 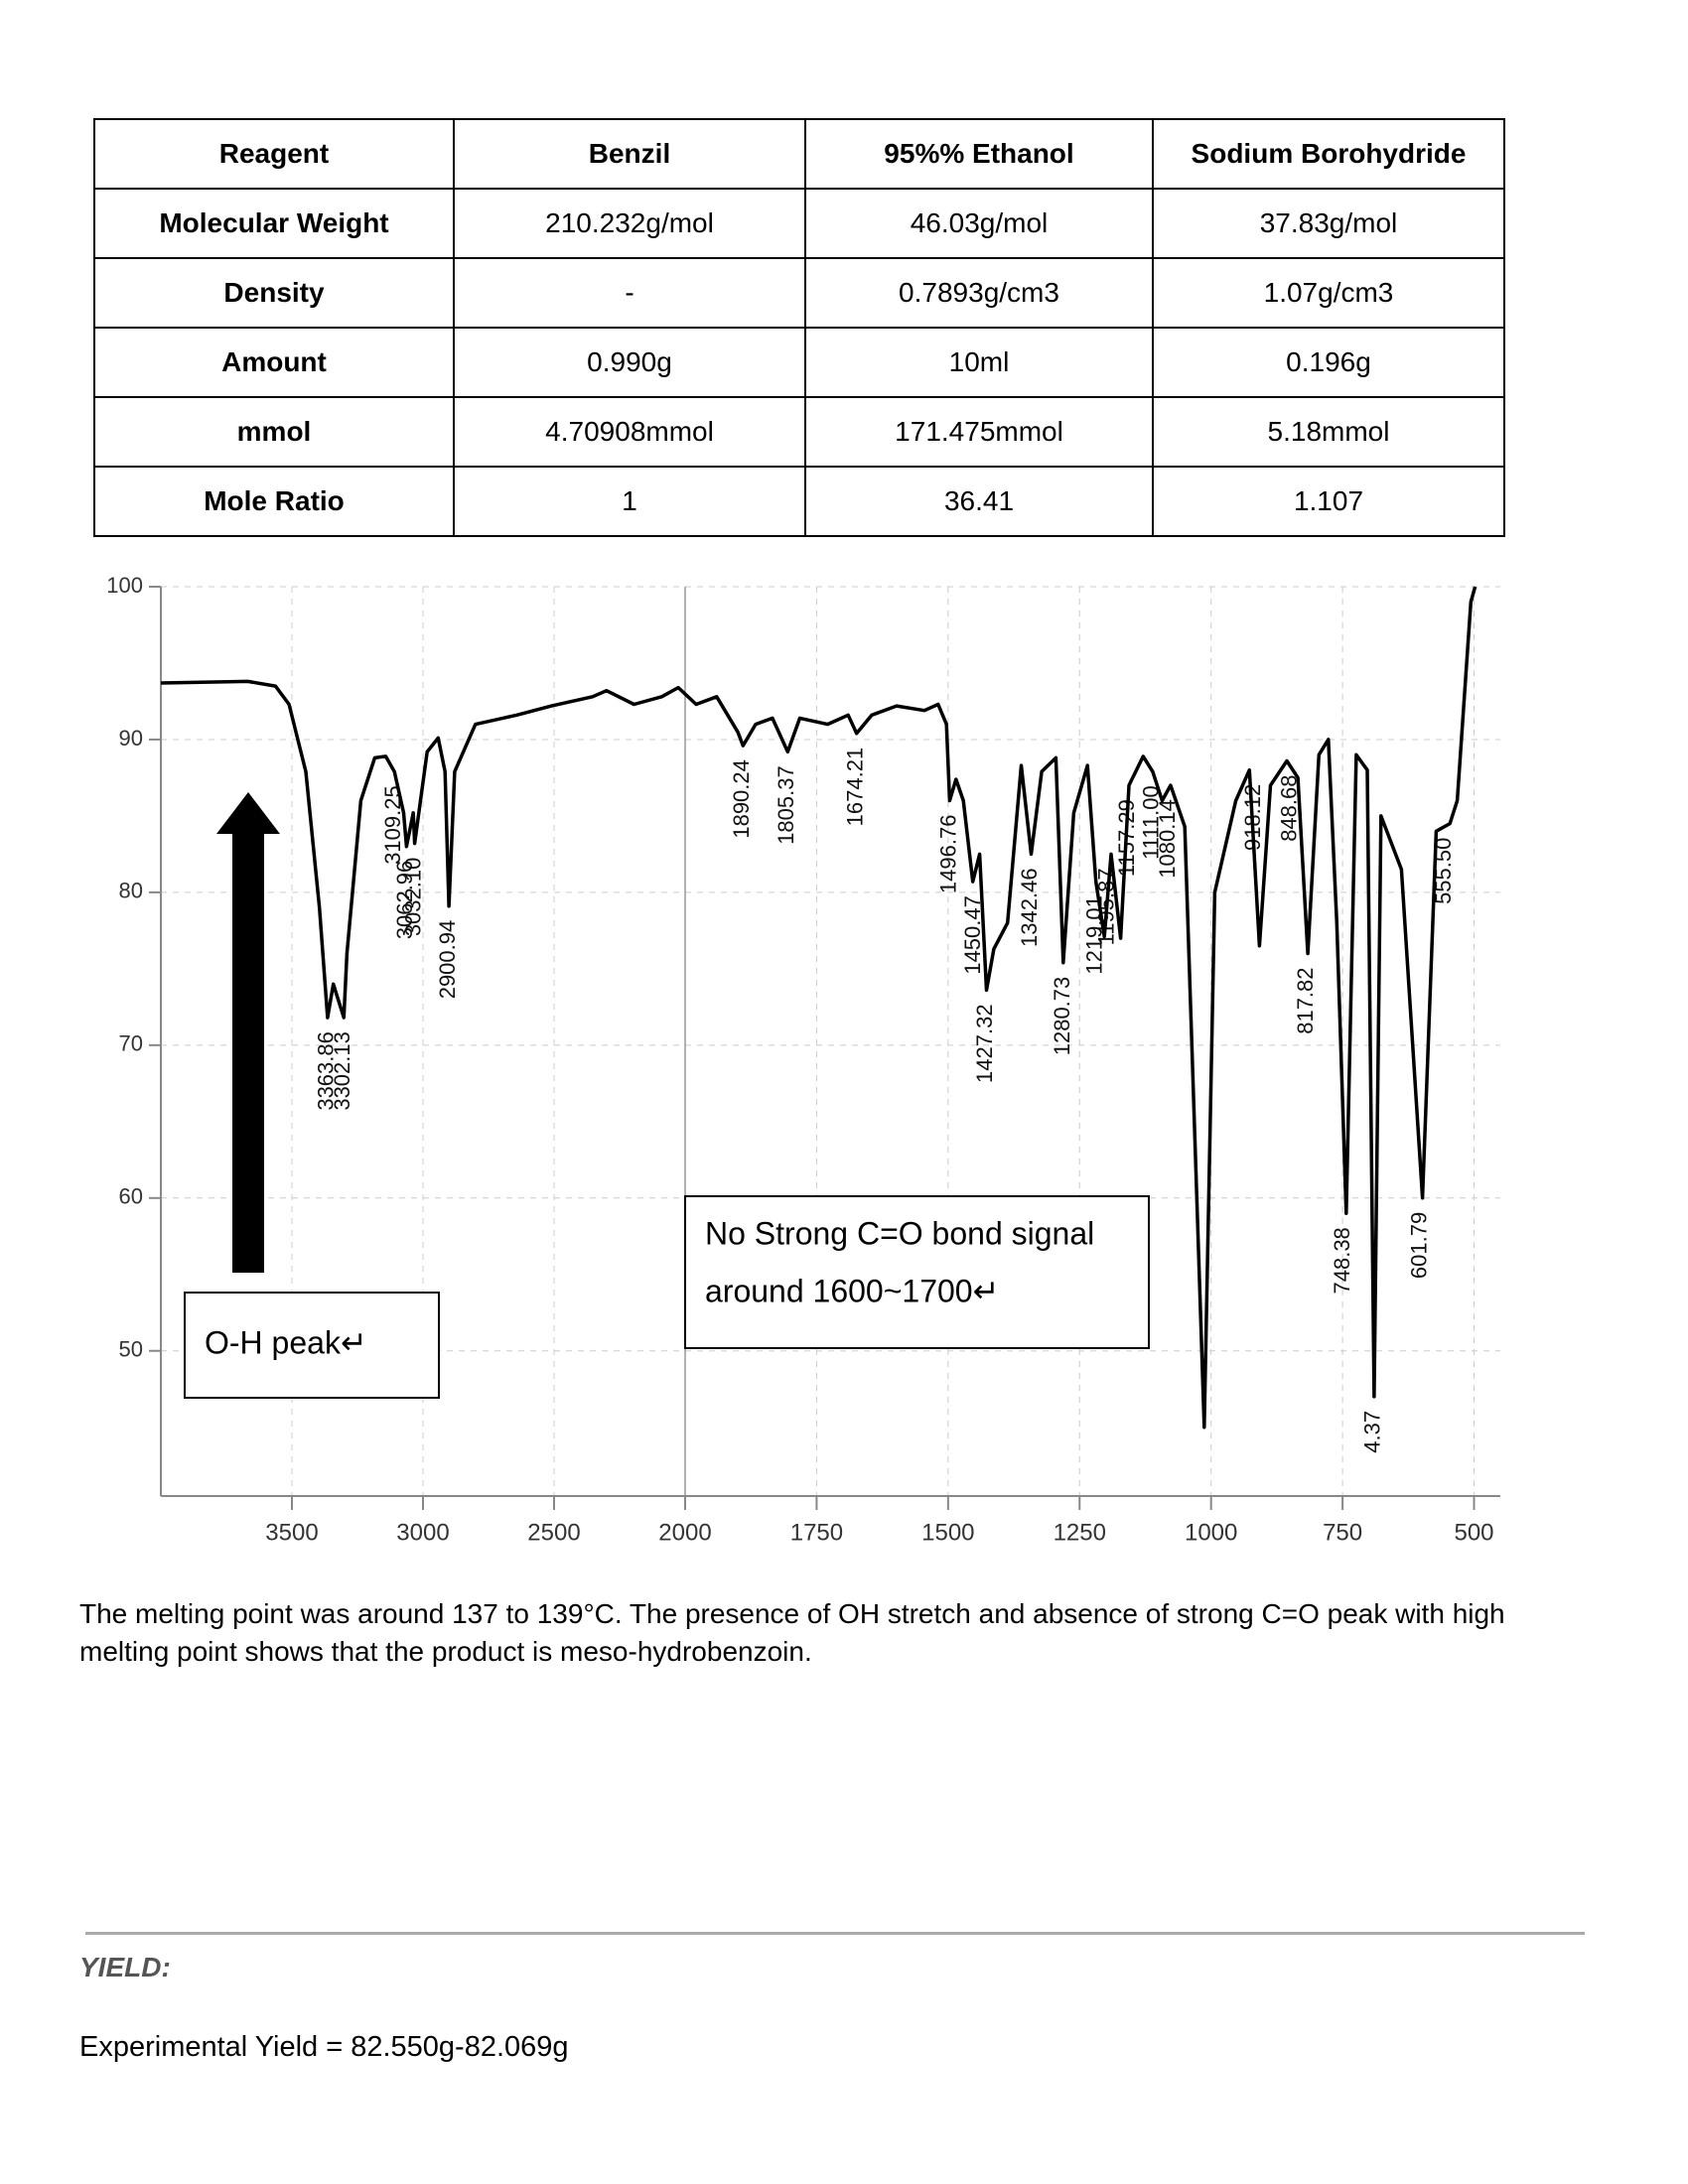 I want to click on y-tick-label: 70, so click(x=131, y=1043).